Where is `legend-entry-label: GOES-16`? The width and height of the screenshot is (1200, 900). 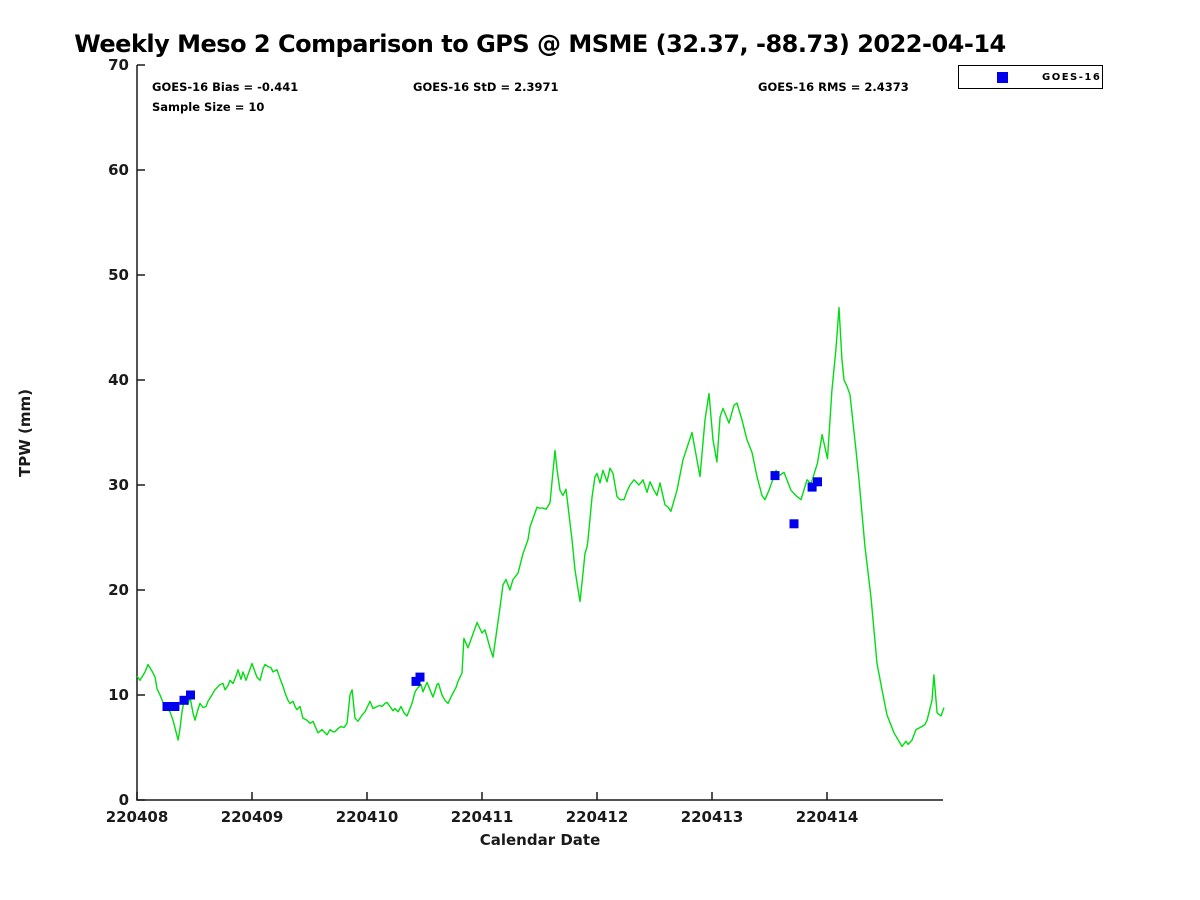 legend-entry-label: GOES-16 is located at coordinates (1072, 77).